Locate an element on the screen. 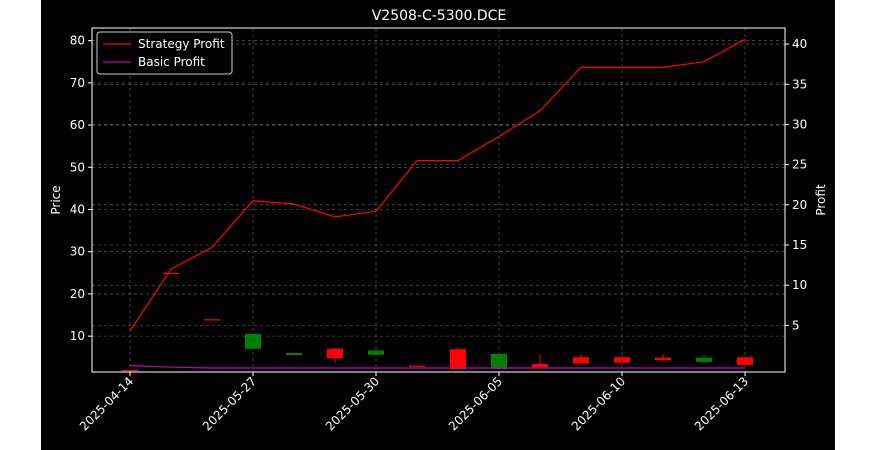 The height and width of the screenshot is (450, 878). legend-label-basic: Basic Profit is located at coordinates (171, 62).